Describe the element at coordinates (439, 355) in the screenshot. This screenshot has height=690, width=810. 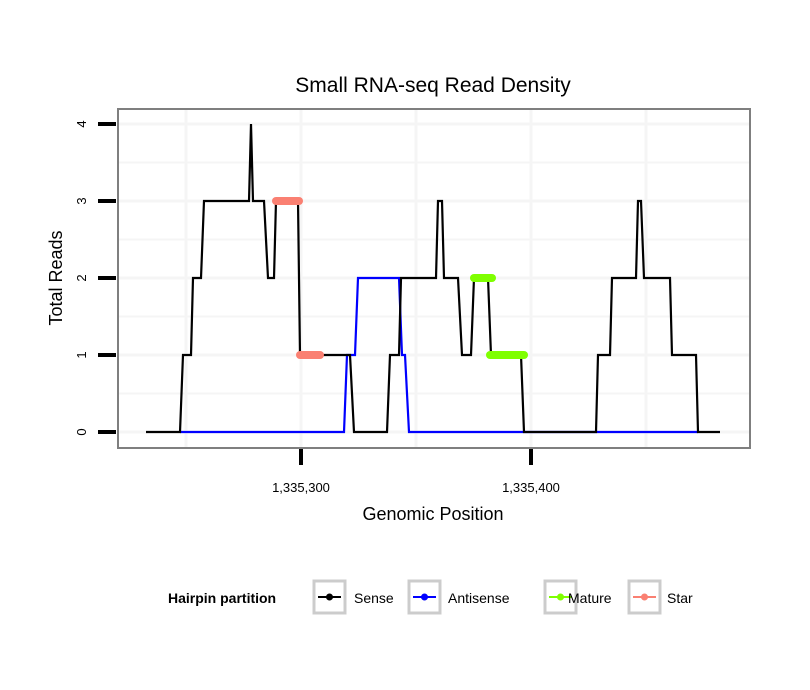
I see `series-antisense-line` at that location.